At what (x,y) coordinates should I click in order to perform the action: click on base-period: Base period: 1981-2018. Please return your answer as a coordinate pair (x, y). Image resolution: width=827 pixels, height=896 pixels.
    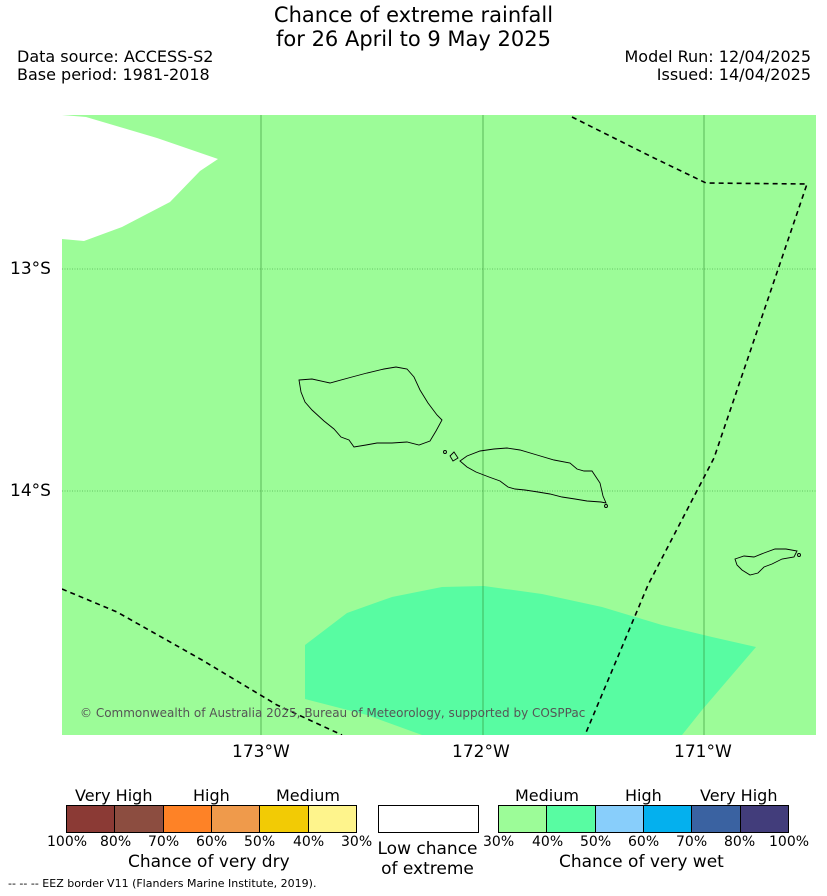
    Looking at the image, I should click on (113, 74).